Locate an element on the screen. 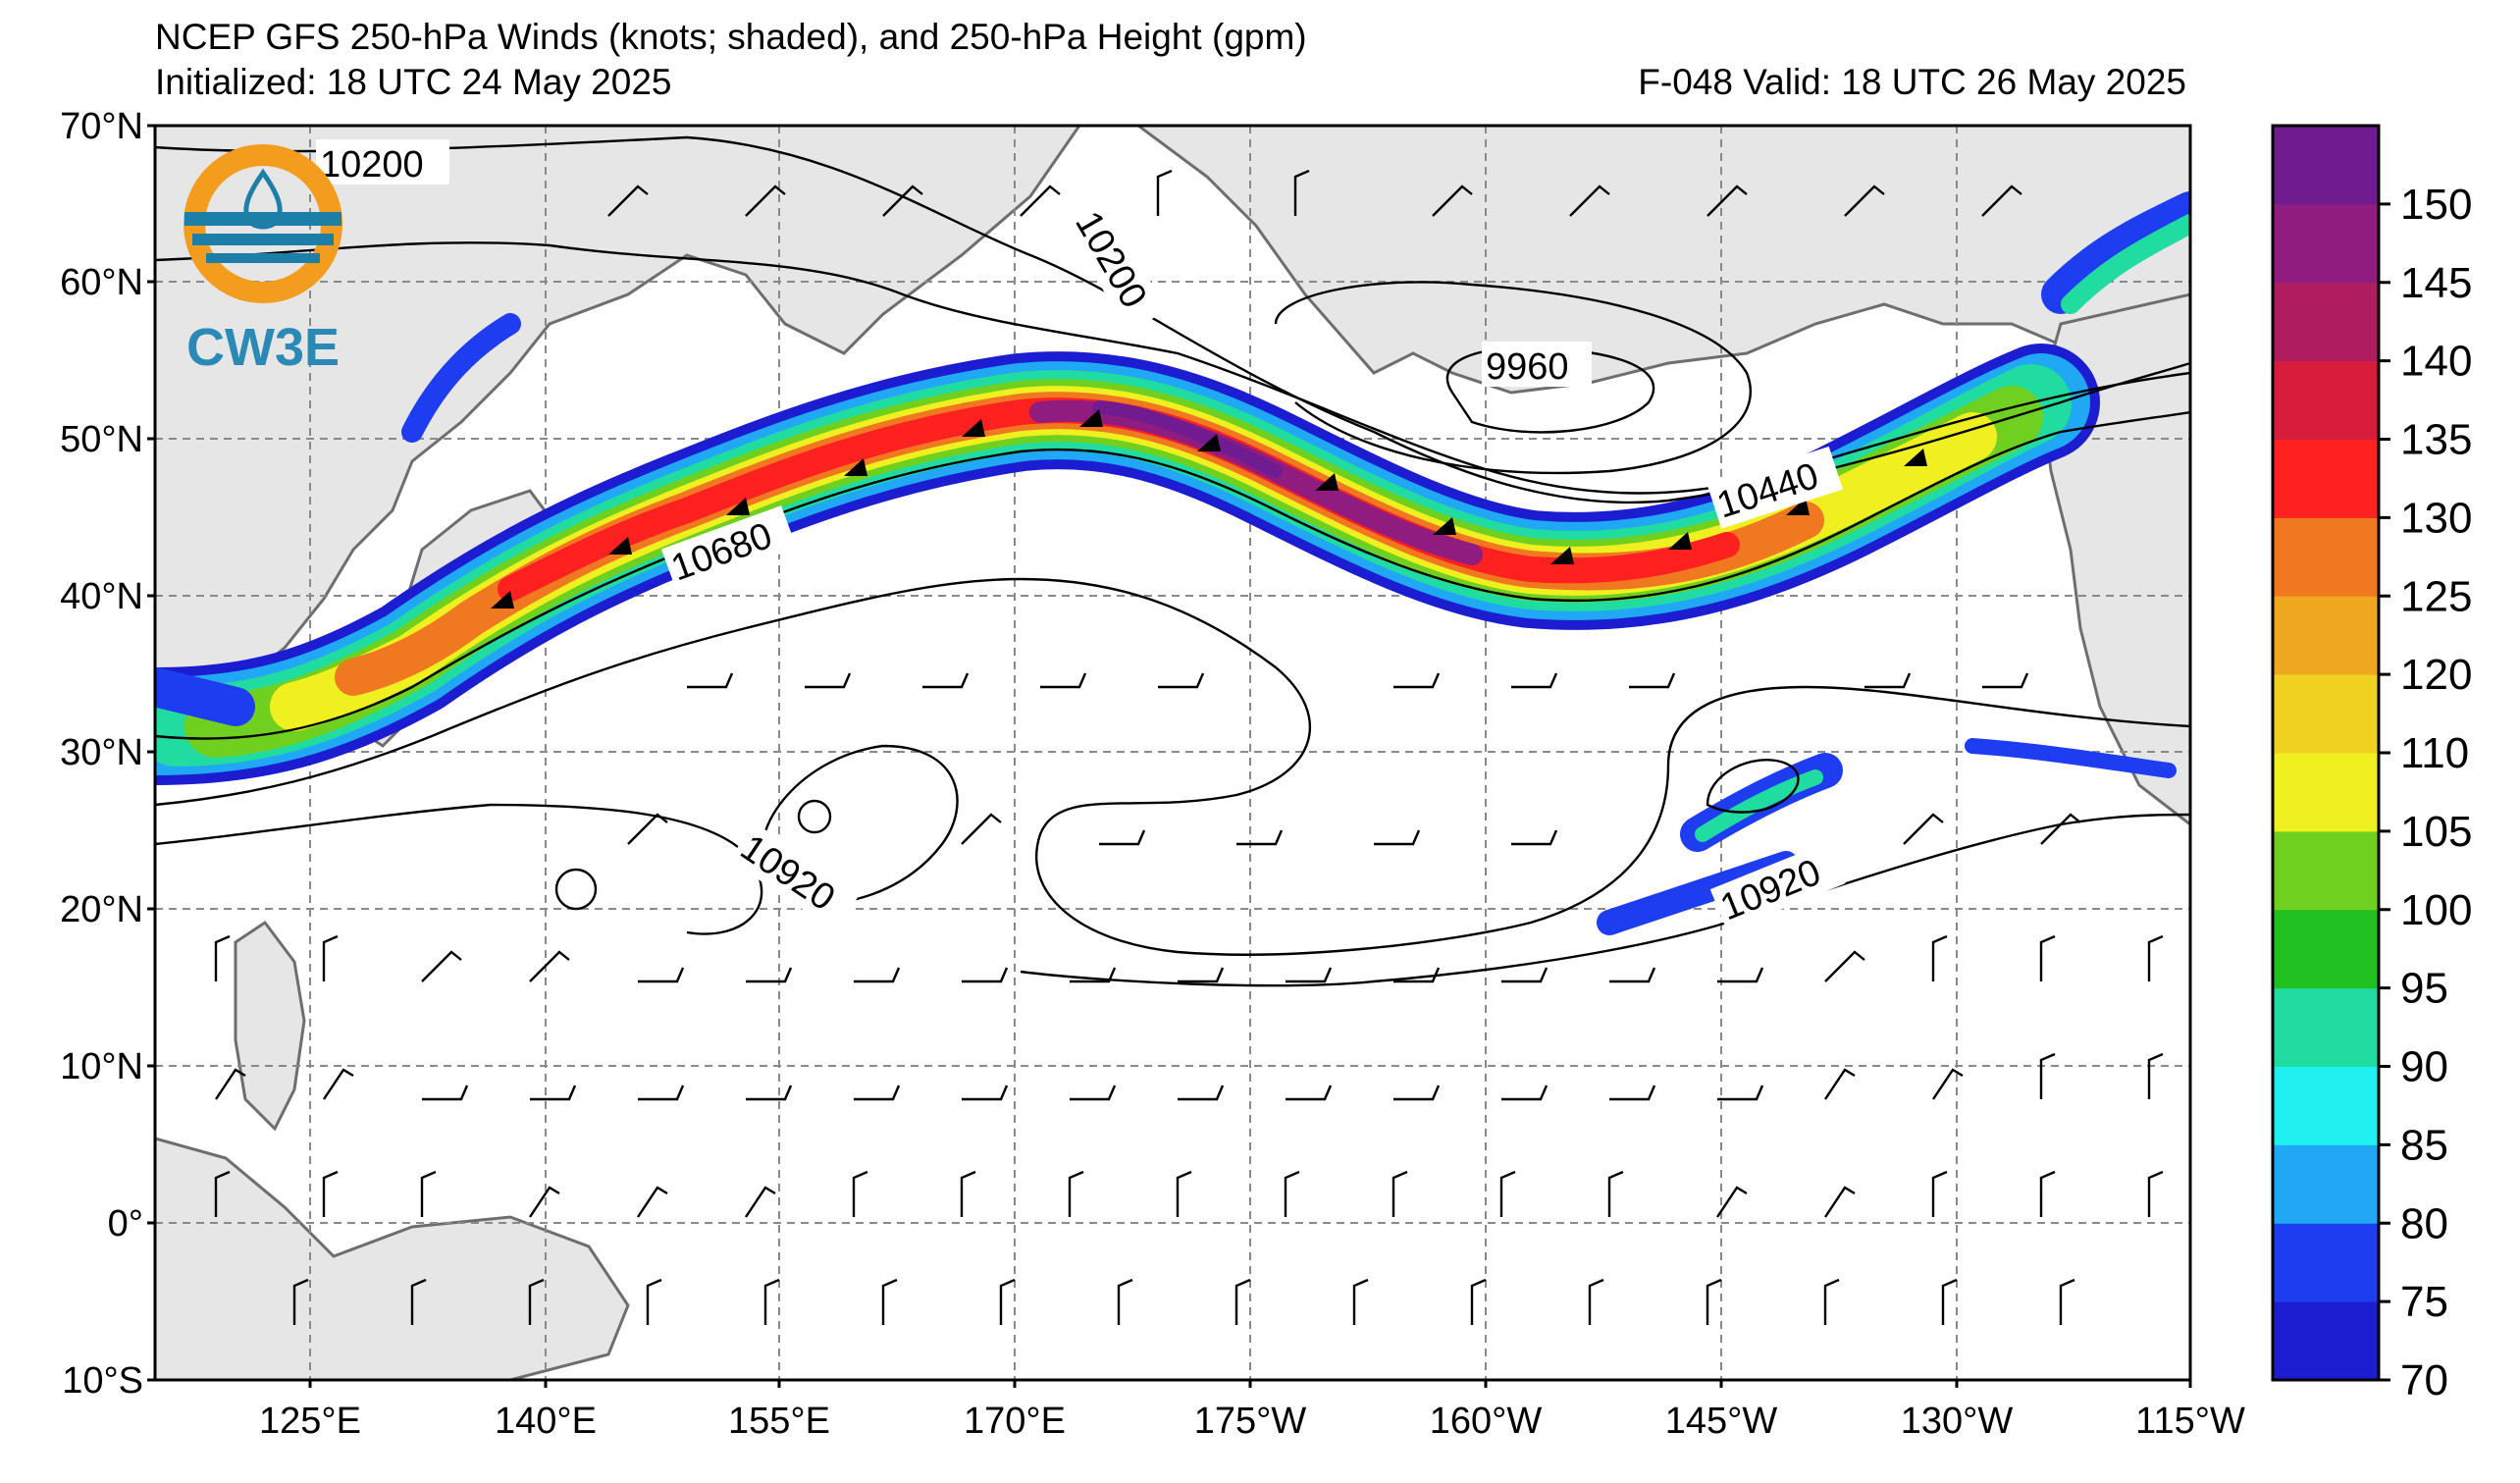 This screenshot has height=1483, width=2520. lat-label: 50°N is located at coordinates (101, 439).